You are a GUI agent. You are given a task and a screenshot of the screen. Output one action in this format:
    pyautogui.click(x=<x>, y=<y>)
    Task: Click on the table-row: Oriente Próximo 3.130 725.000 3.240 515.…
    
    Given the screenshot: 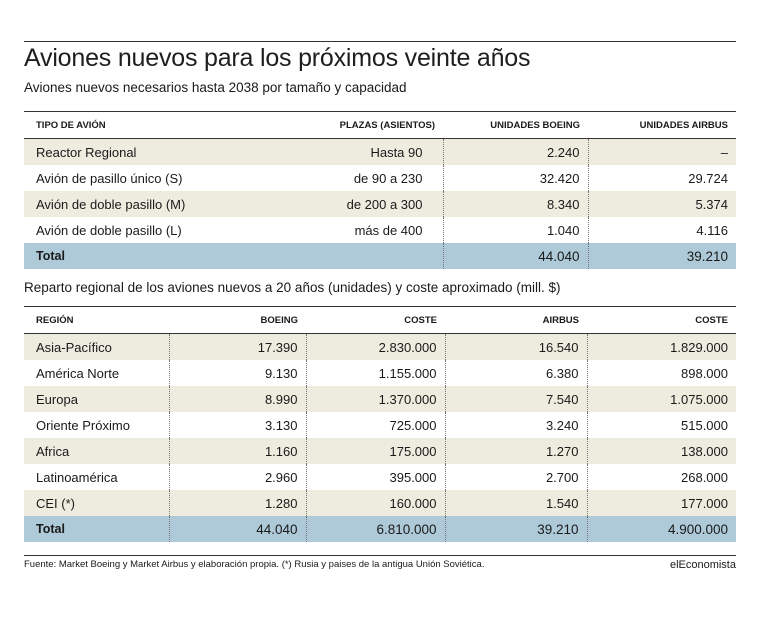 What is the action you would take?
    pyautogui.click(x=380, y=425)
    